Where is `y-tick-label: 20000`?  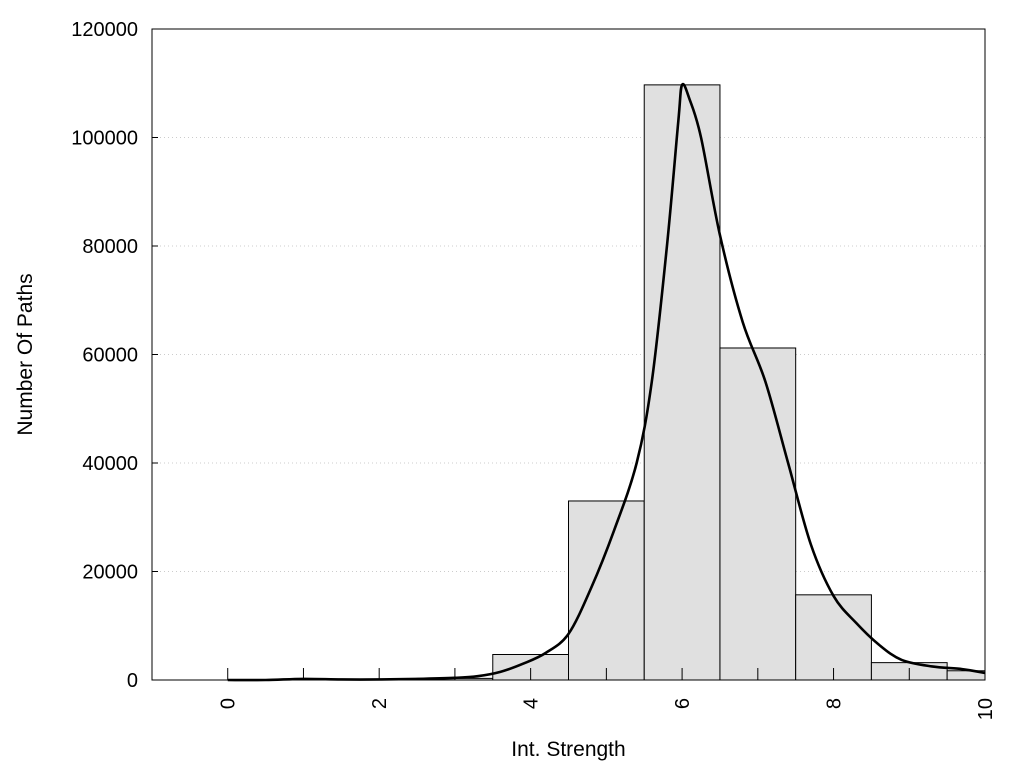 y-tick-label: 20000 is located at coordinates (110, 573).